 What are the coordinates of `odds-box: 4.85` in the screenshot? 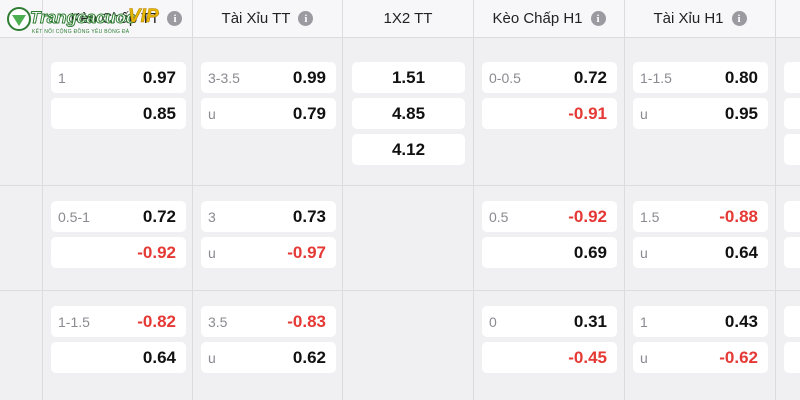 It's located at (408, 113).